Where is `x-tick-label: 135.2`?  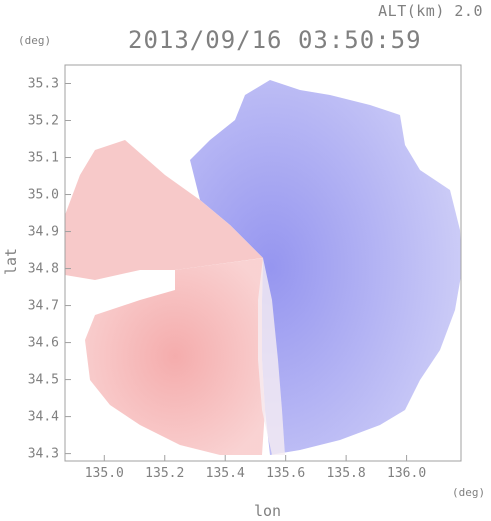
x-tick-label: 135.2 is located at coordinates (164, 473).